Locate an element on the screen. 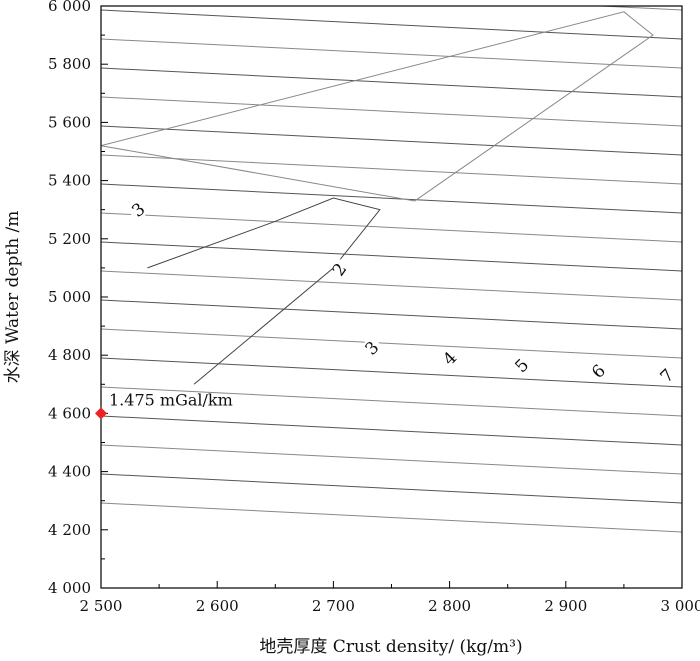 The width and height of the screenshot is (700, 661). x-tick-label: 2 800 is located at coordinates (449, 606).